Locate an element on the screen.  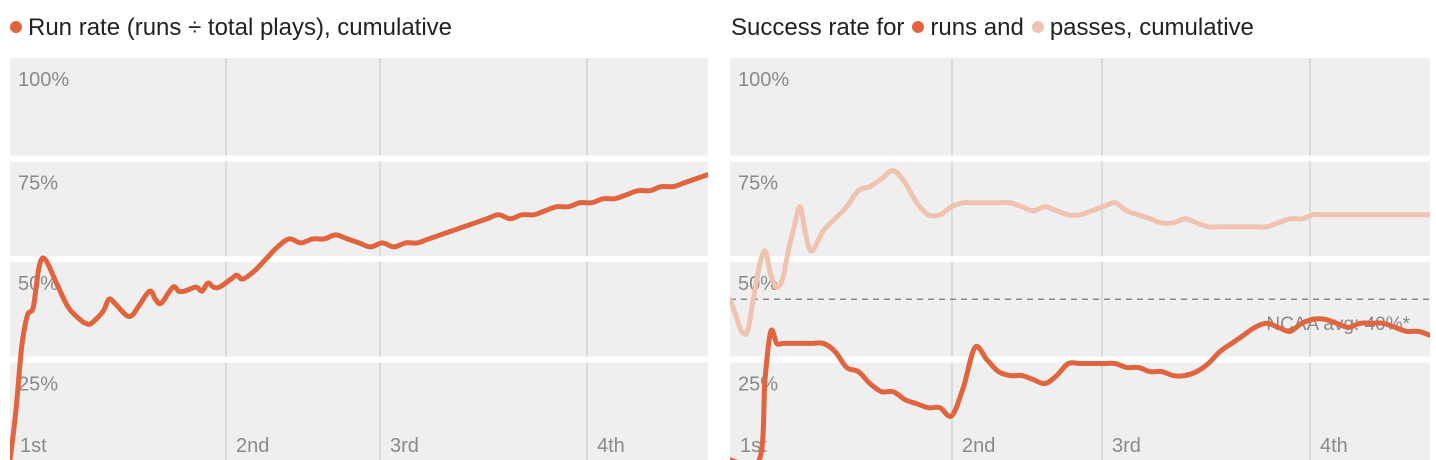
runs-legend-label: runs and is located at coordinates (977, 27).